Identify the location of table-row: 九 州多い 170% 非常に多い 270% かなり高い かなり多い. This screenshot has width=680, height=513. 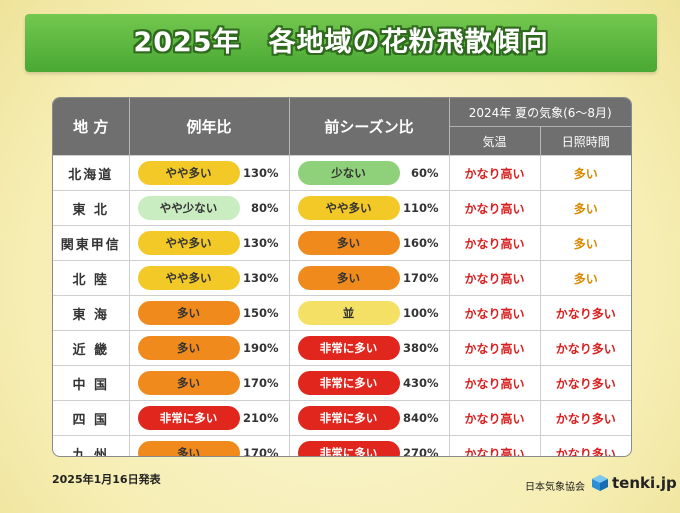
(342, 446).